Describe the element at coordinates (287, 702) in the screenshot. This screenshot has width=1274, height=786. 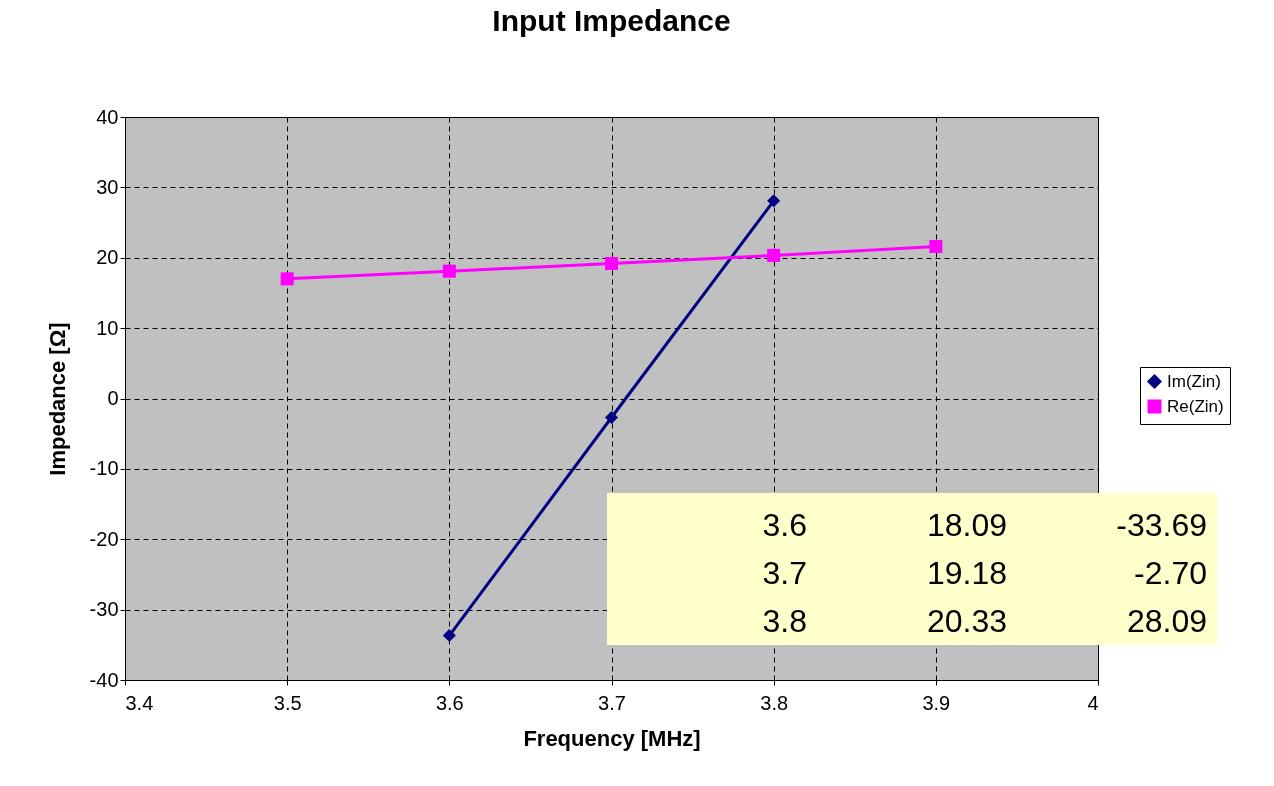
I see `x-tick-label: 3.5` at that location.